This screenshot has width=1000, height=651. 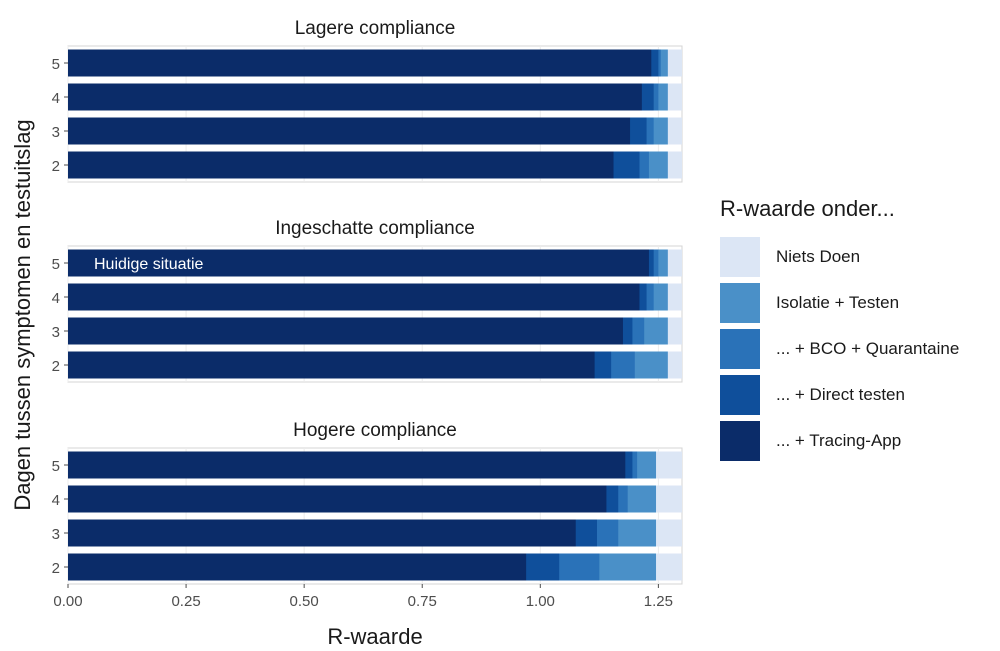 I want to click on legend-item-bco-quarantaine: ... + BCO + Quarantaine, so click(x=839, y=349).